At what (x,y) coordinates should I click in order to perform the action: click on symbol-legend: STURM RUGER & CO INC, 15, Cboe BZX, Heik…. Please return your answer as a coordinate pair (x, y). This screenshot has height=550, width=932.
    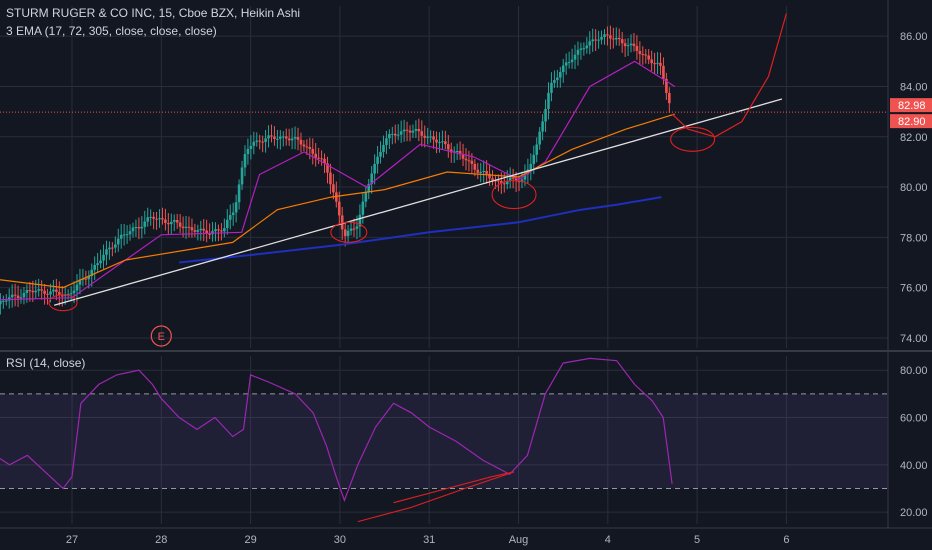
    Looking at the image, I should click on (153, 13).